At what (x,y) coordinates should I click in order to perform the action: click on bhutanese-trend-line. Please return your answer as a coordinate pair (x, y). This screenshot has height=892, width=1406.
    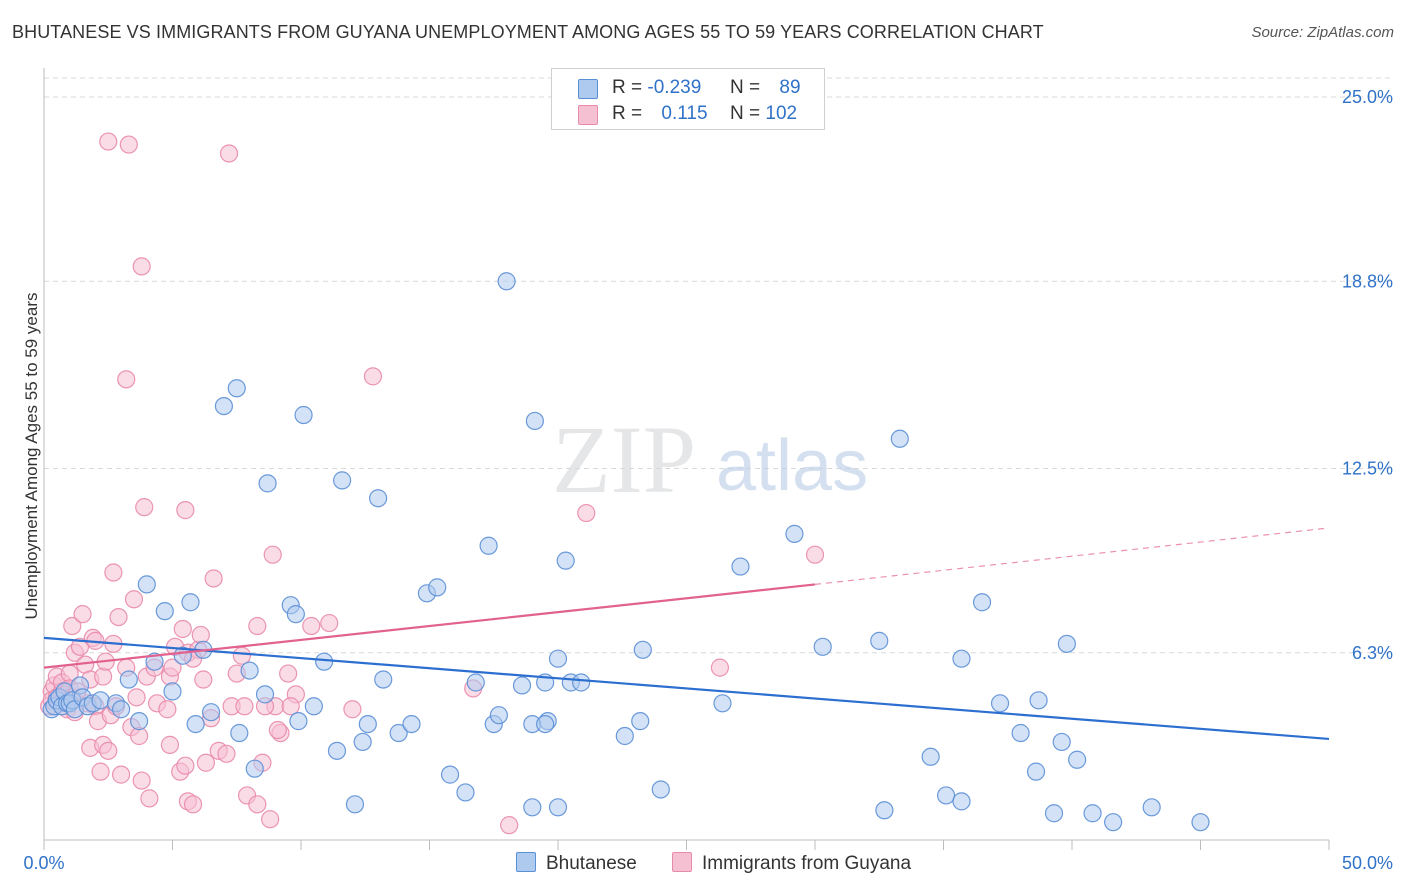
    Looking at the image, I should click on (686, 688).